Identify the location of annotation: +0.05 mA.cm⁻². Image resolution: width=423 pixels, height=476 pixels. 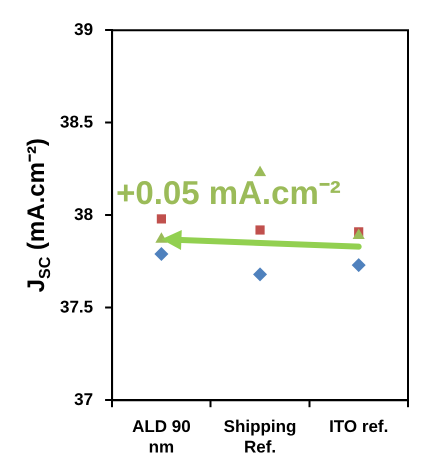
(228, 193).